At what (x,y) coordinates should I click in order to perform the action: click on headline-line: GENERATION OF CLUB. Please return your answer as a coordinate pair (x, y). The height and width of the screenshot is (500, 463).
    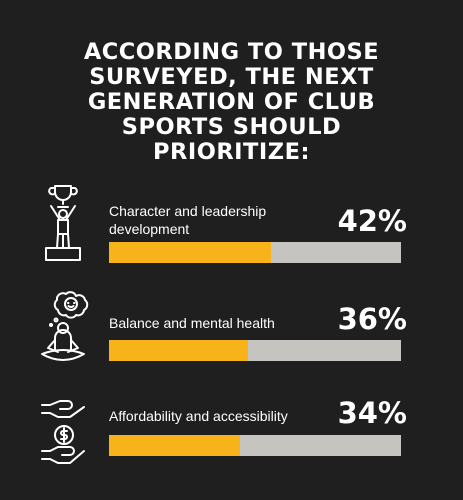
    Looking at the image, I should click on (231, 102).